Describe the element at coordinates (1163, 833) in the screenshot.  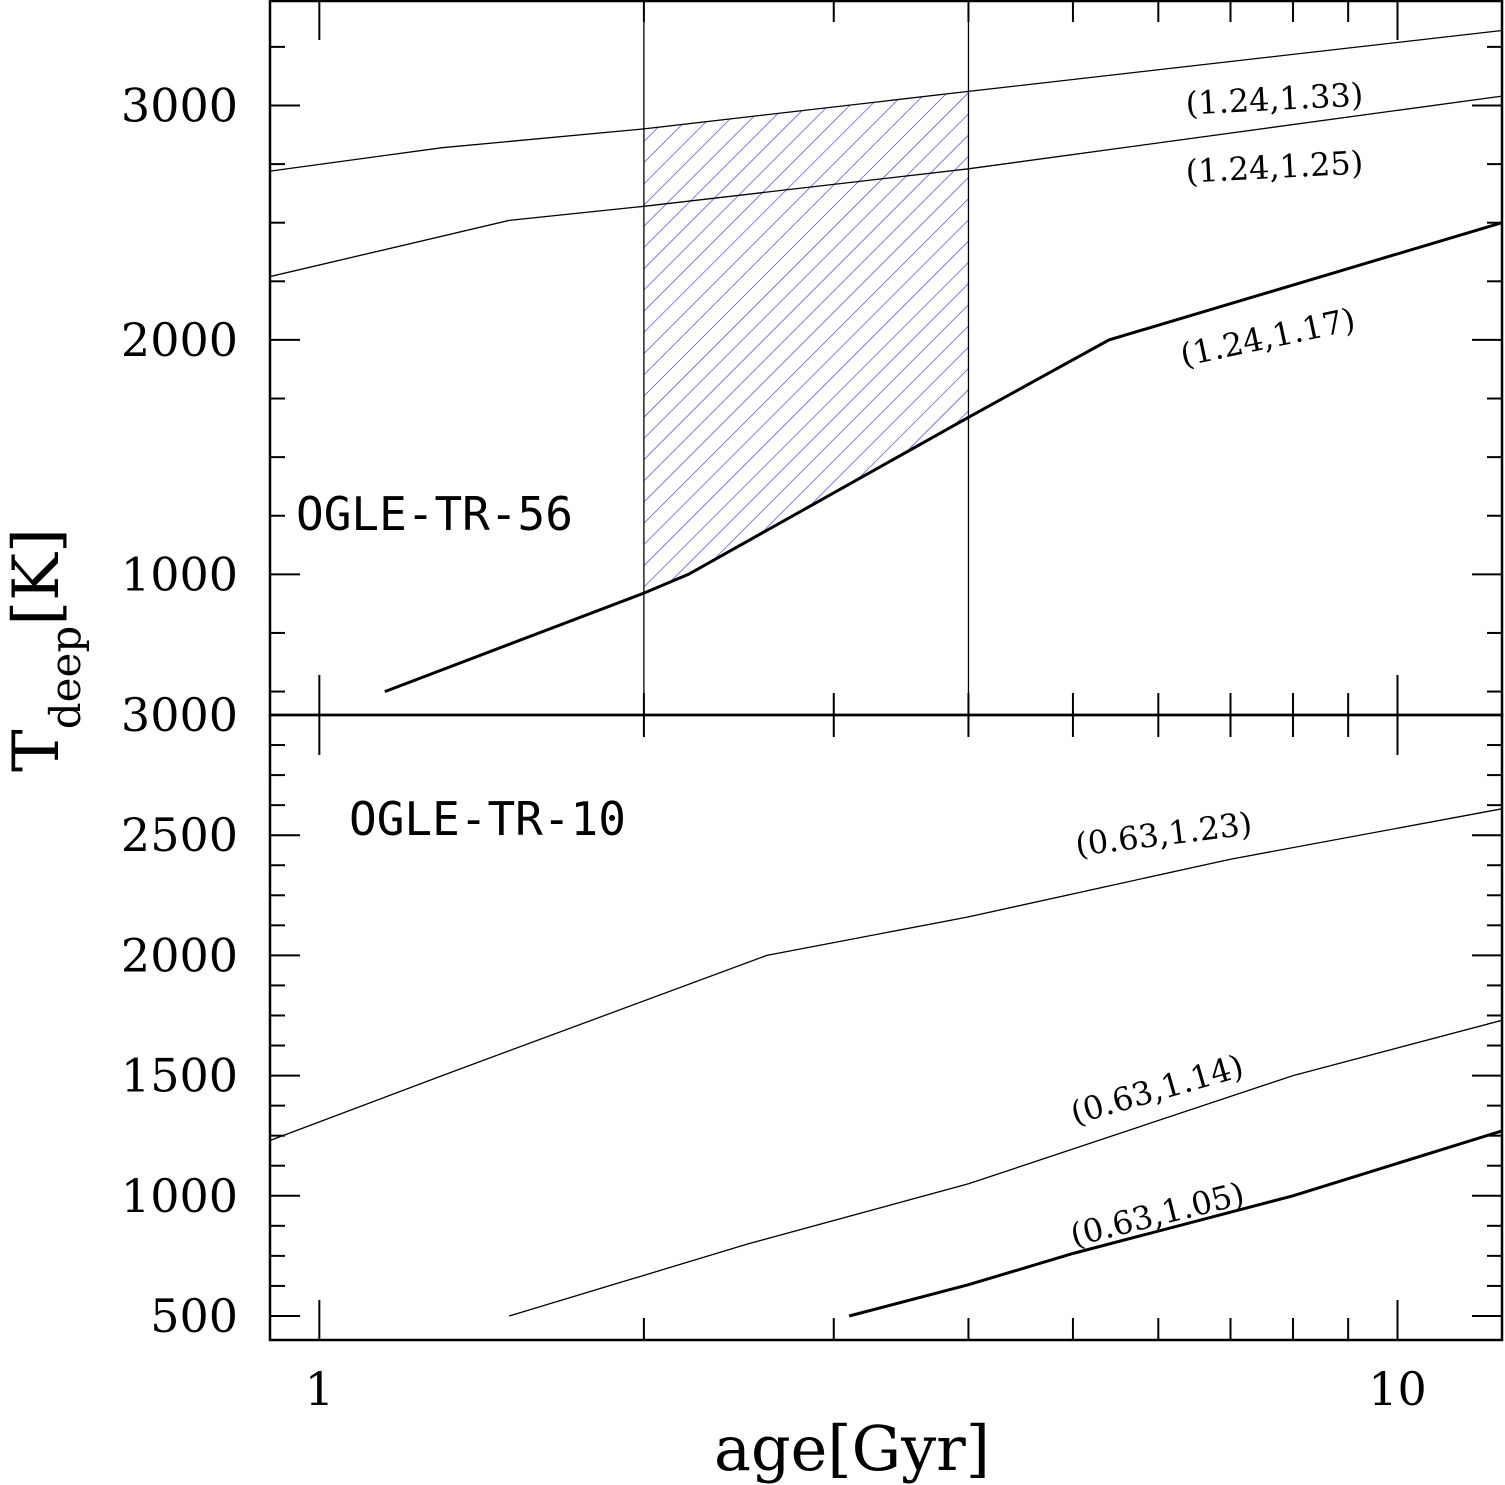
I see `series-label: (0.63,1.23)` at that location.